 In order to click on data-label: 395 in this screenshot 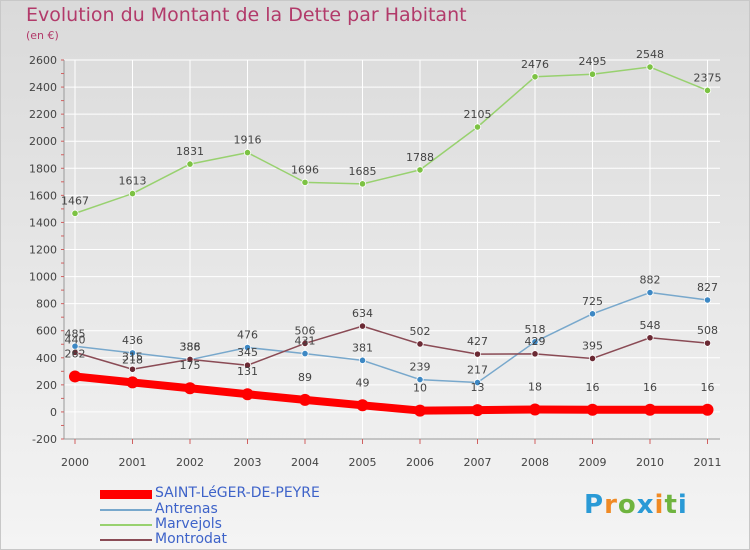, I will do `click(592, 345)`.